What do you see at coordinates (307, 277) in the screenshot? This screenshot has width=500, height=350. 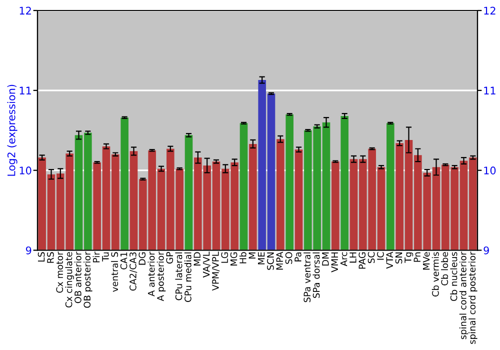 I see `x-tick-label: SPa ventral` at bounding box center [307, 277].